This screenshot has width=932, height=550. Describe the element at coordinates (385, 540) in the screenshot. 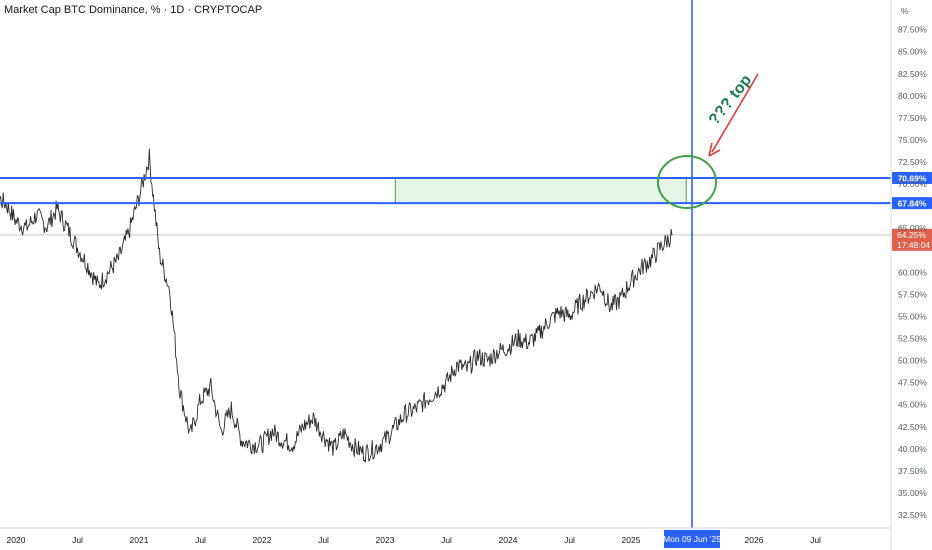

I see `x-tick-label: 2023` at that location.